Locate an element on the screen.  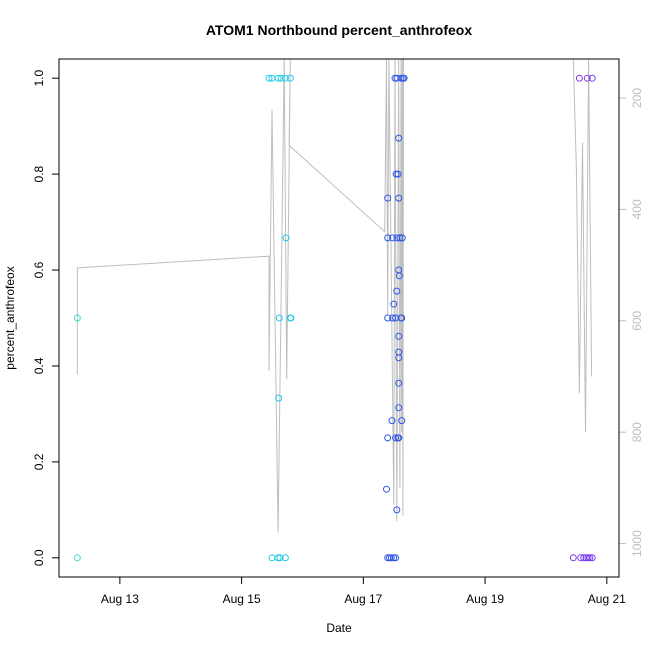
x-tick-label: Aug 17 is located at coordinates (363, 599).